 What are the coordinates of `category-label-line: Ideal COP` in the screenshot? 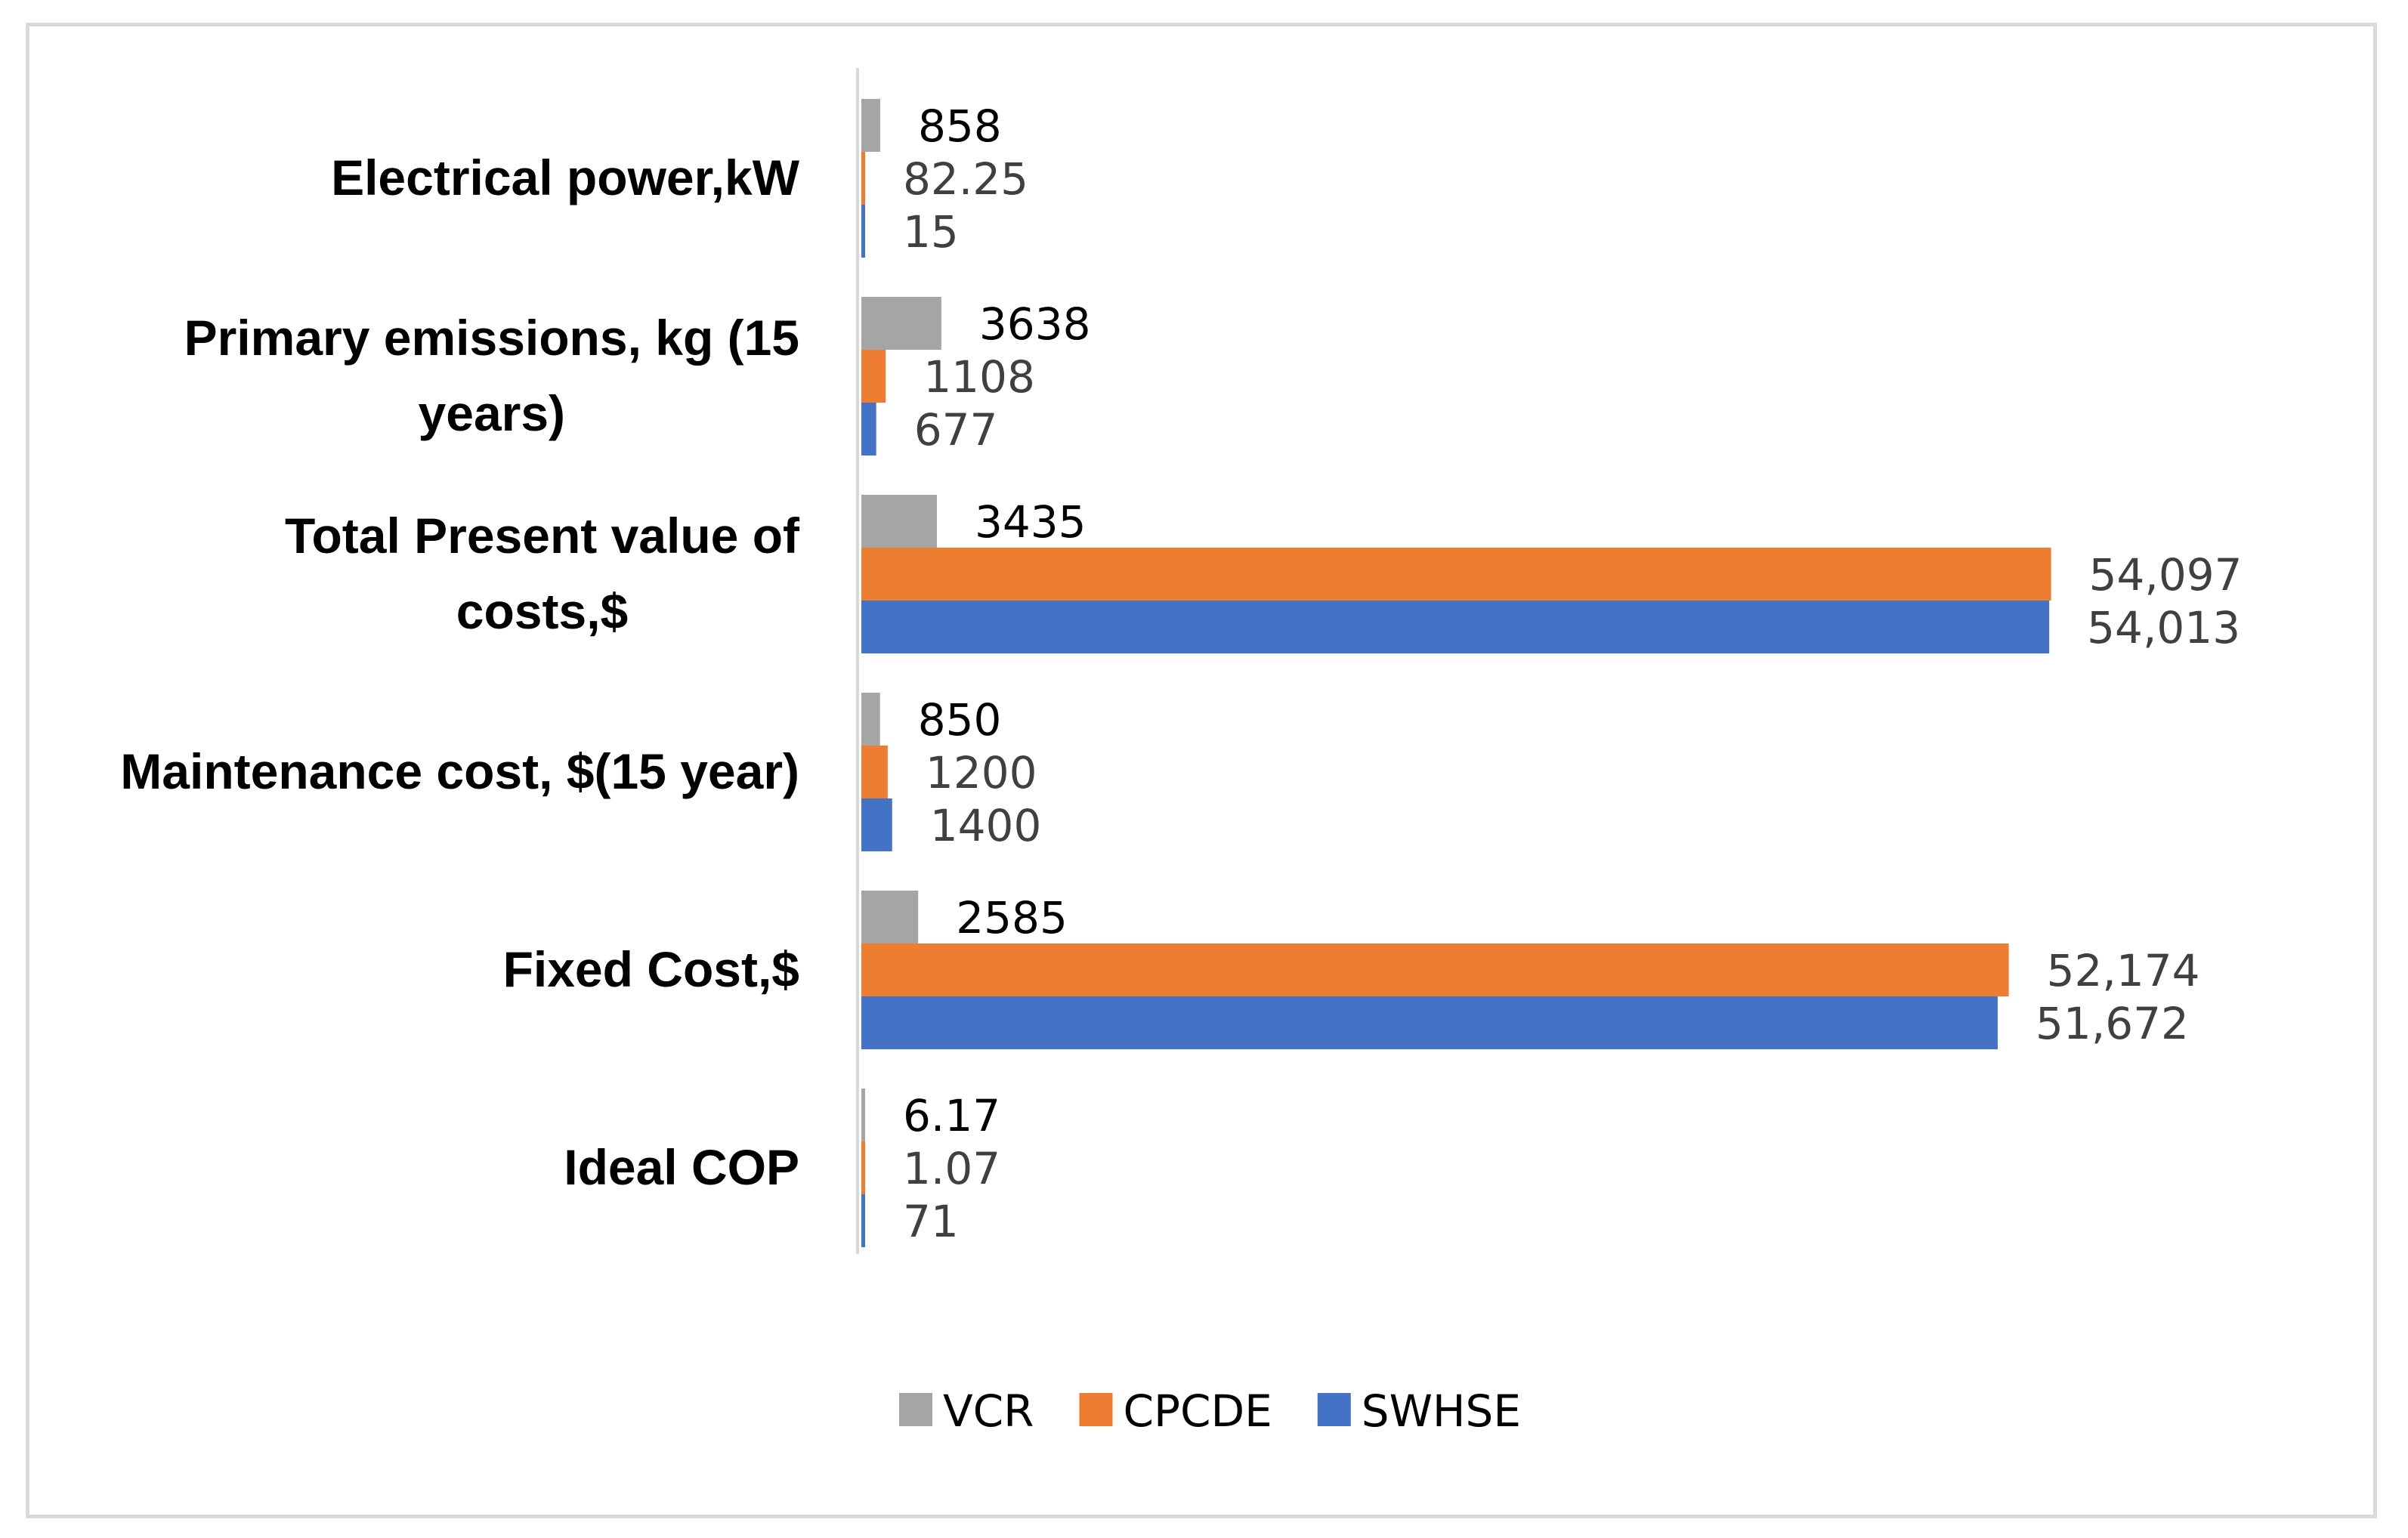 It's located at (681, 1167).